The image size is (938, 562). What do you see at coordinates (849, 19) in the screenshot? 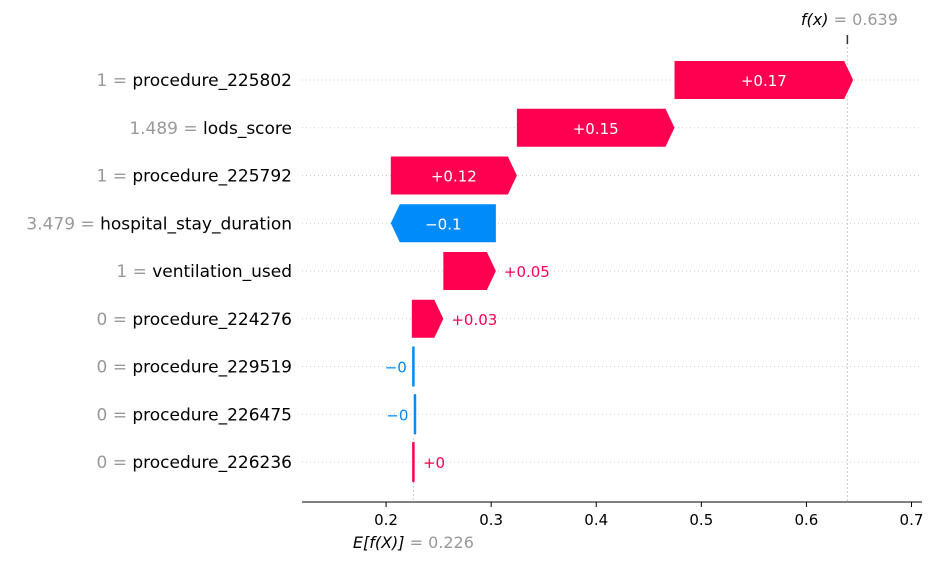
I see `output-value-annotation: f(x) = 0.639` at bounding box center [849, 19].